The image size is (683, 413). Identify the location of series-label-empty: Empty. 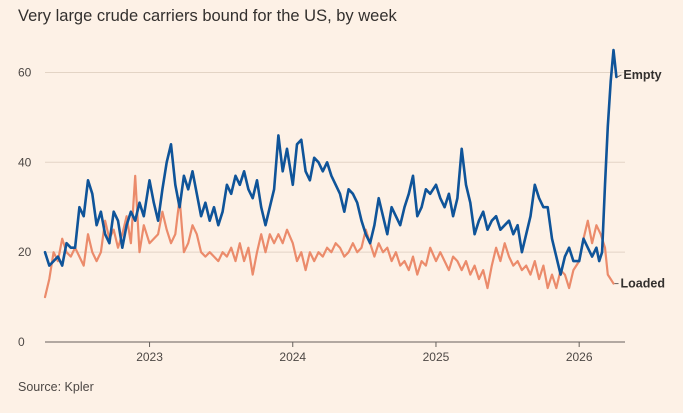
(642, 75).